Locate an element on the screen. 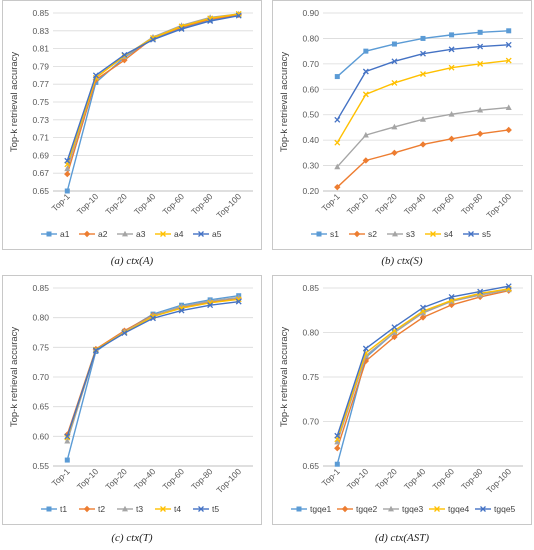 The image size is (534, 550). chart-d-xtick-label: Top-60 is located at coordinates (444, 479).